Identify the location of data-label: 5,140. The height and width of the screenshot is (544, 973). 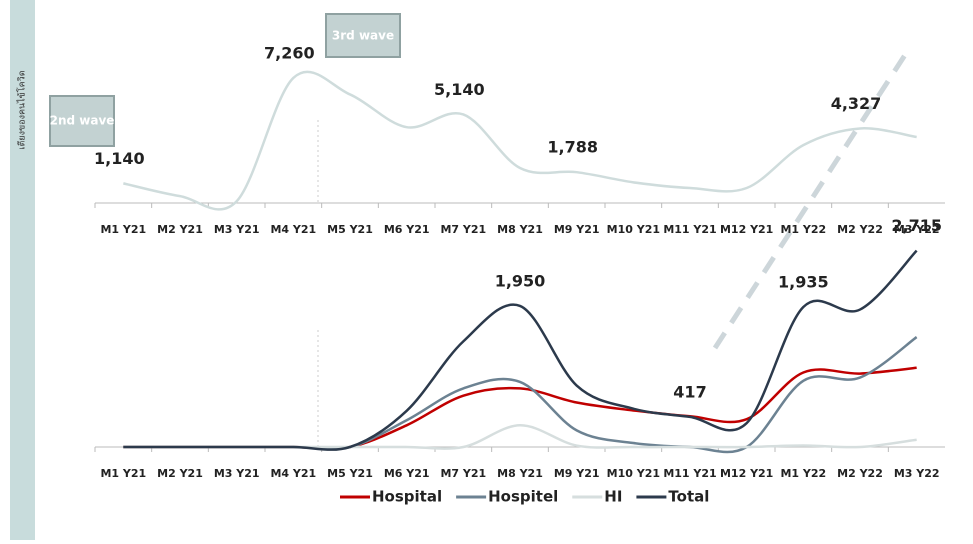
(459, 89).